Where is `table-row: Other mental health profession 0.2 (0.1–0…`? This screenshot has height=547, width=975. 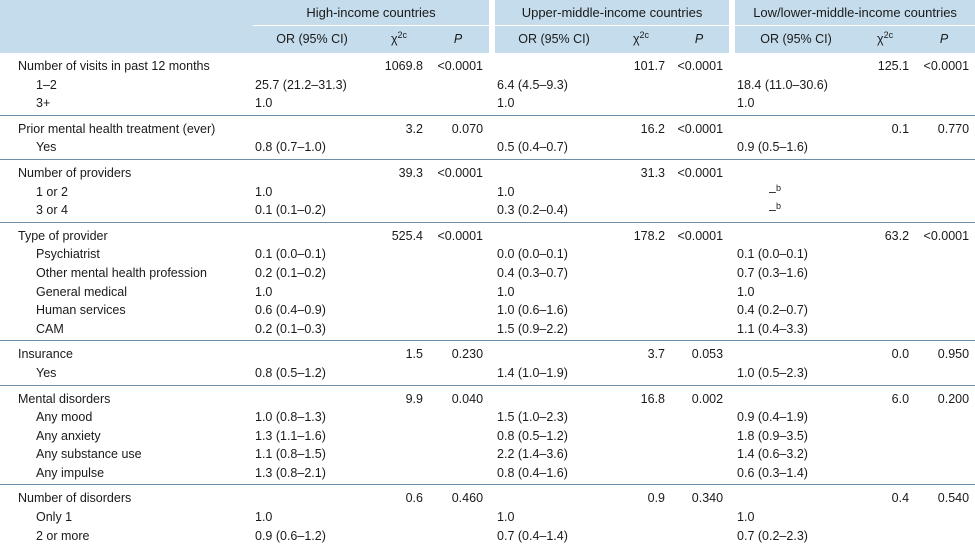
table-row: Other mental health profession 0.2 (0.1–0… is located at coordinates (487, 273).